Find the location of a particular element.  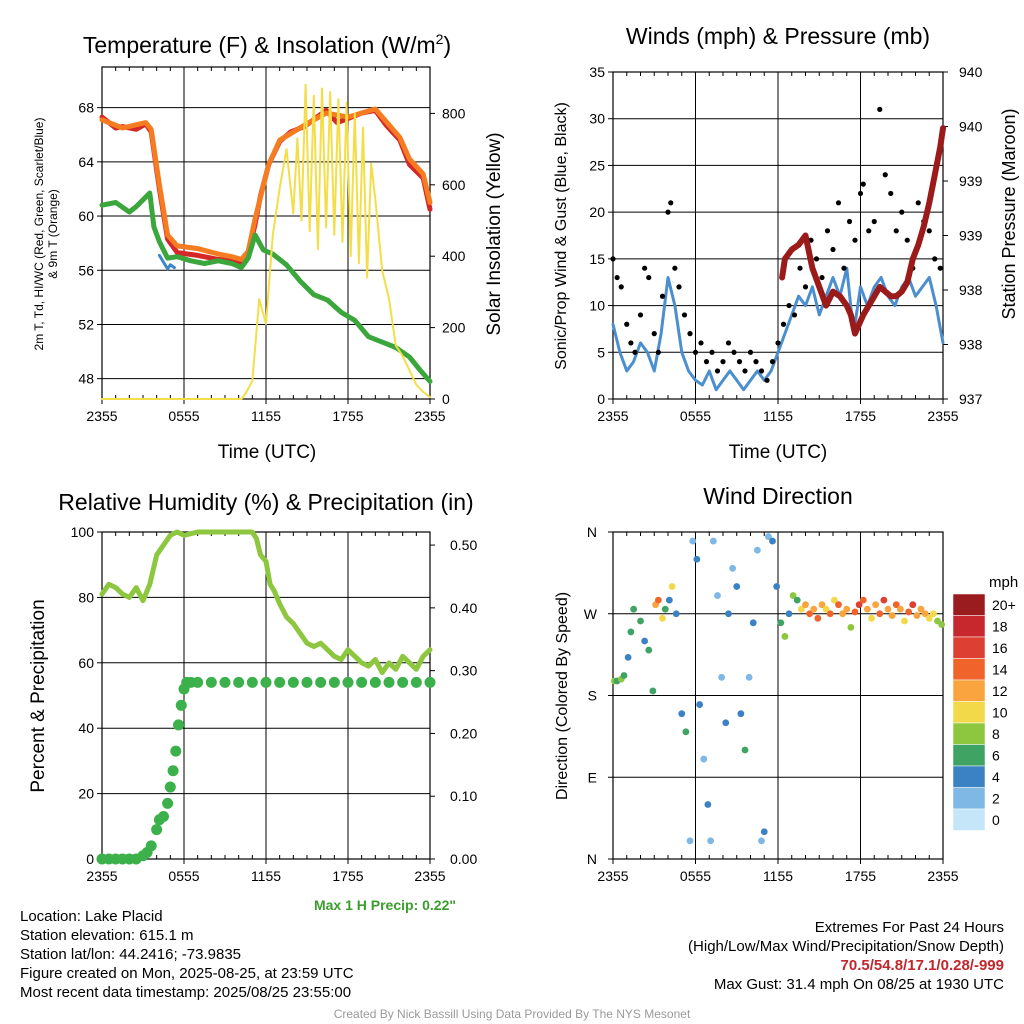

location-text: Location: Lake Placid is located at coordinates (91, 916).